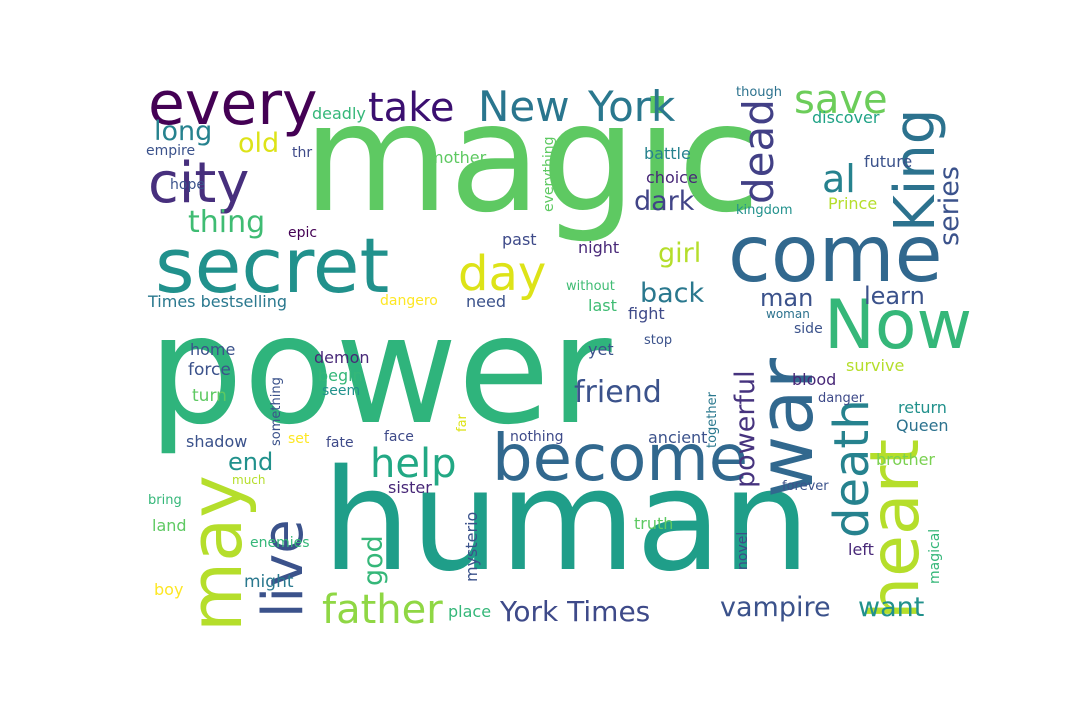 The height and width of the screenshot is (720, 1080). Describe the element at coordinates (280, 543) in the screenshot. I see `word-enemies: enemies` at that location.